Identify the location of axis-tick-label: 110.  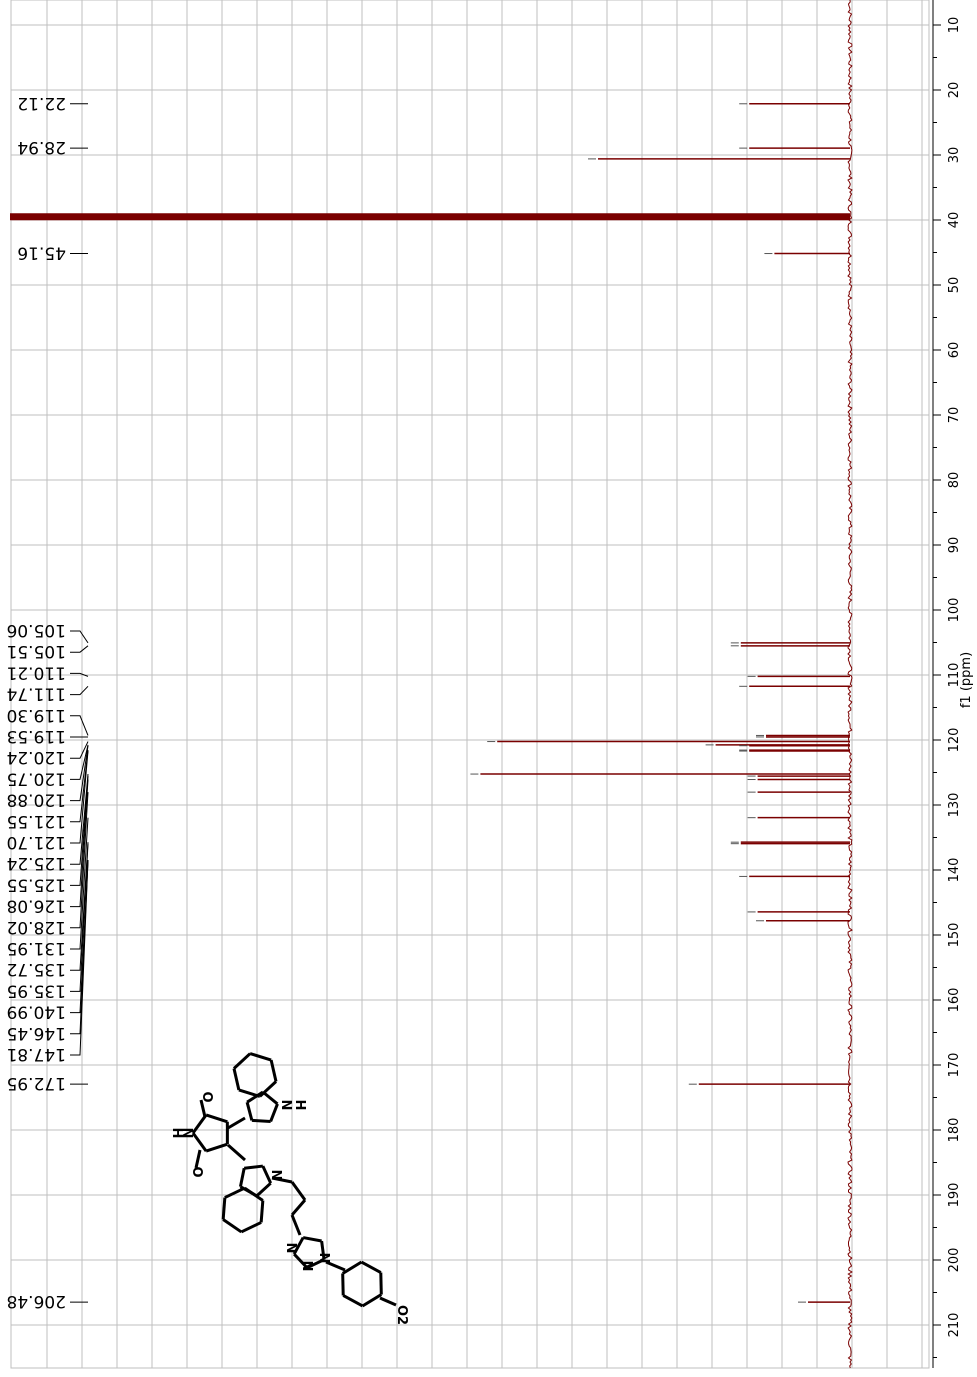
(954, 675).